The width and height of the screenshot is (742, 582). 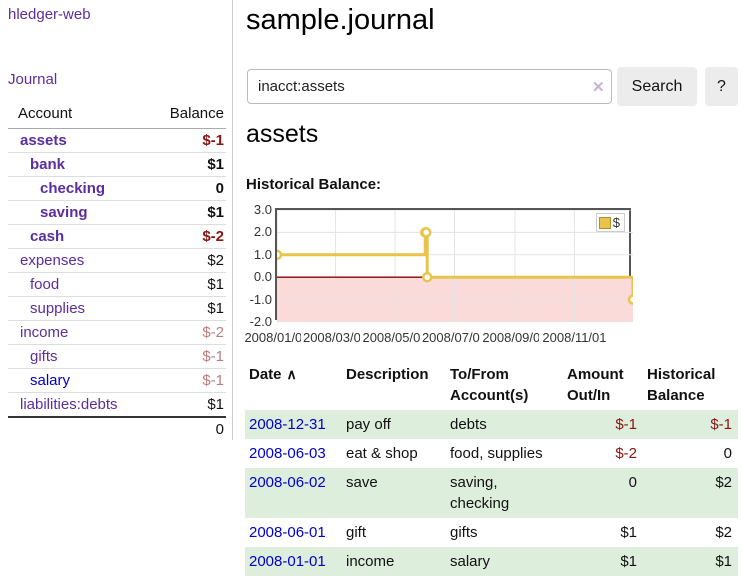 What do you see at coordinates (44, 332) in the screenshot?
I see `account-link: income` at bounding box center [44, 332].